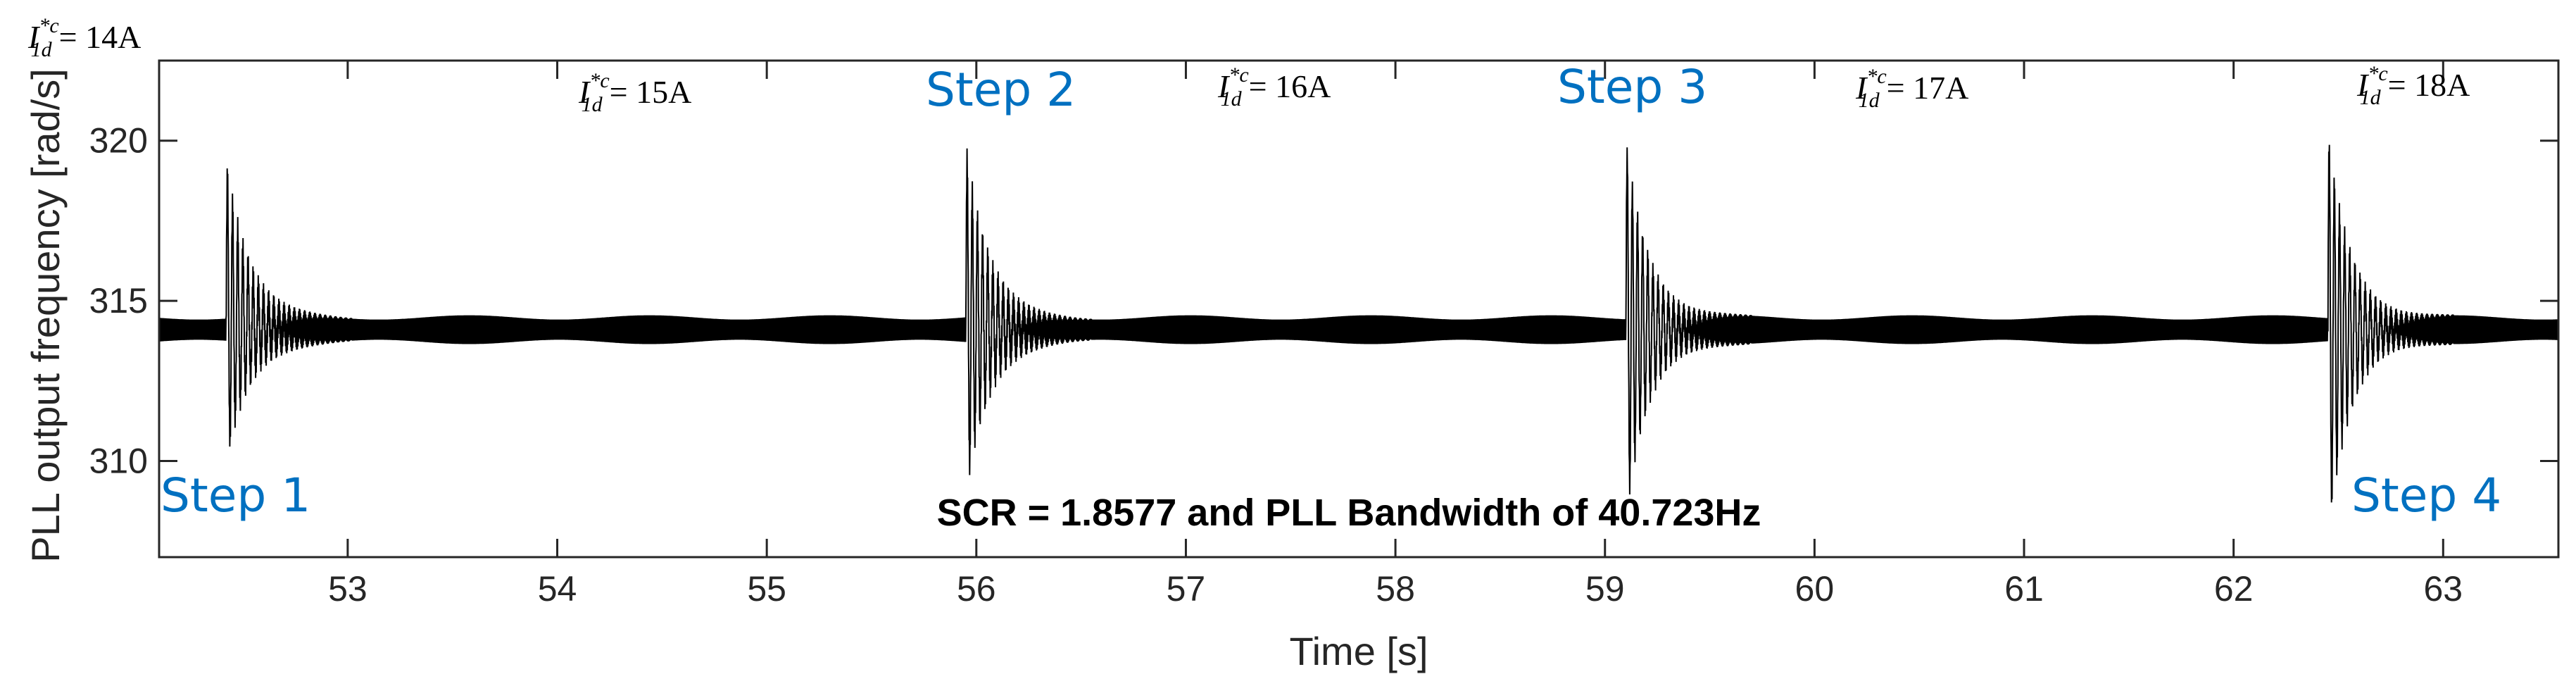 This screenshot has height=698, width=2576. Describe the element at coordinates (1274, 87) in the screenshot. I see `current-label-16a: I*c 1d = 16A` at that location.